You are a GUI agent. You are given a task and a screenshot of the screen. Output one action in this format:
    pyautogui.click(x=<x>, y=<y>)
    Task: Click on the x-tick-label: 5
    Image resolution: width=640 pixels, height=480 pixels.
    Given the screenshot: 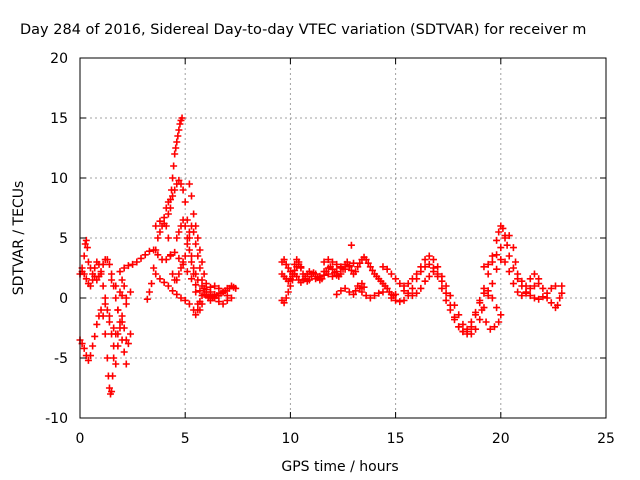 What is the action you would take?
    pyautogui.click(x=185, y=439)
    